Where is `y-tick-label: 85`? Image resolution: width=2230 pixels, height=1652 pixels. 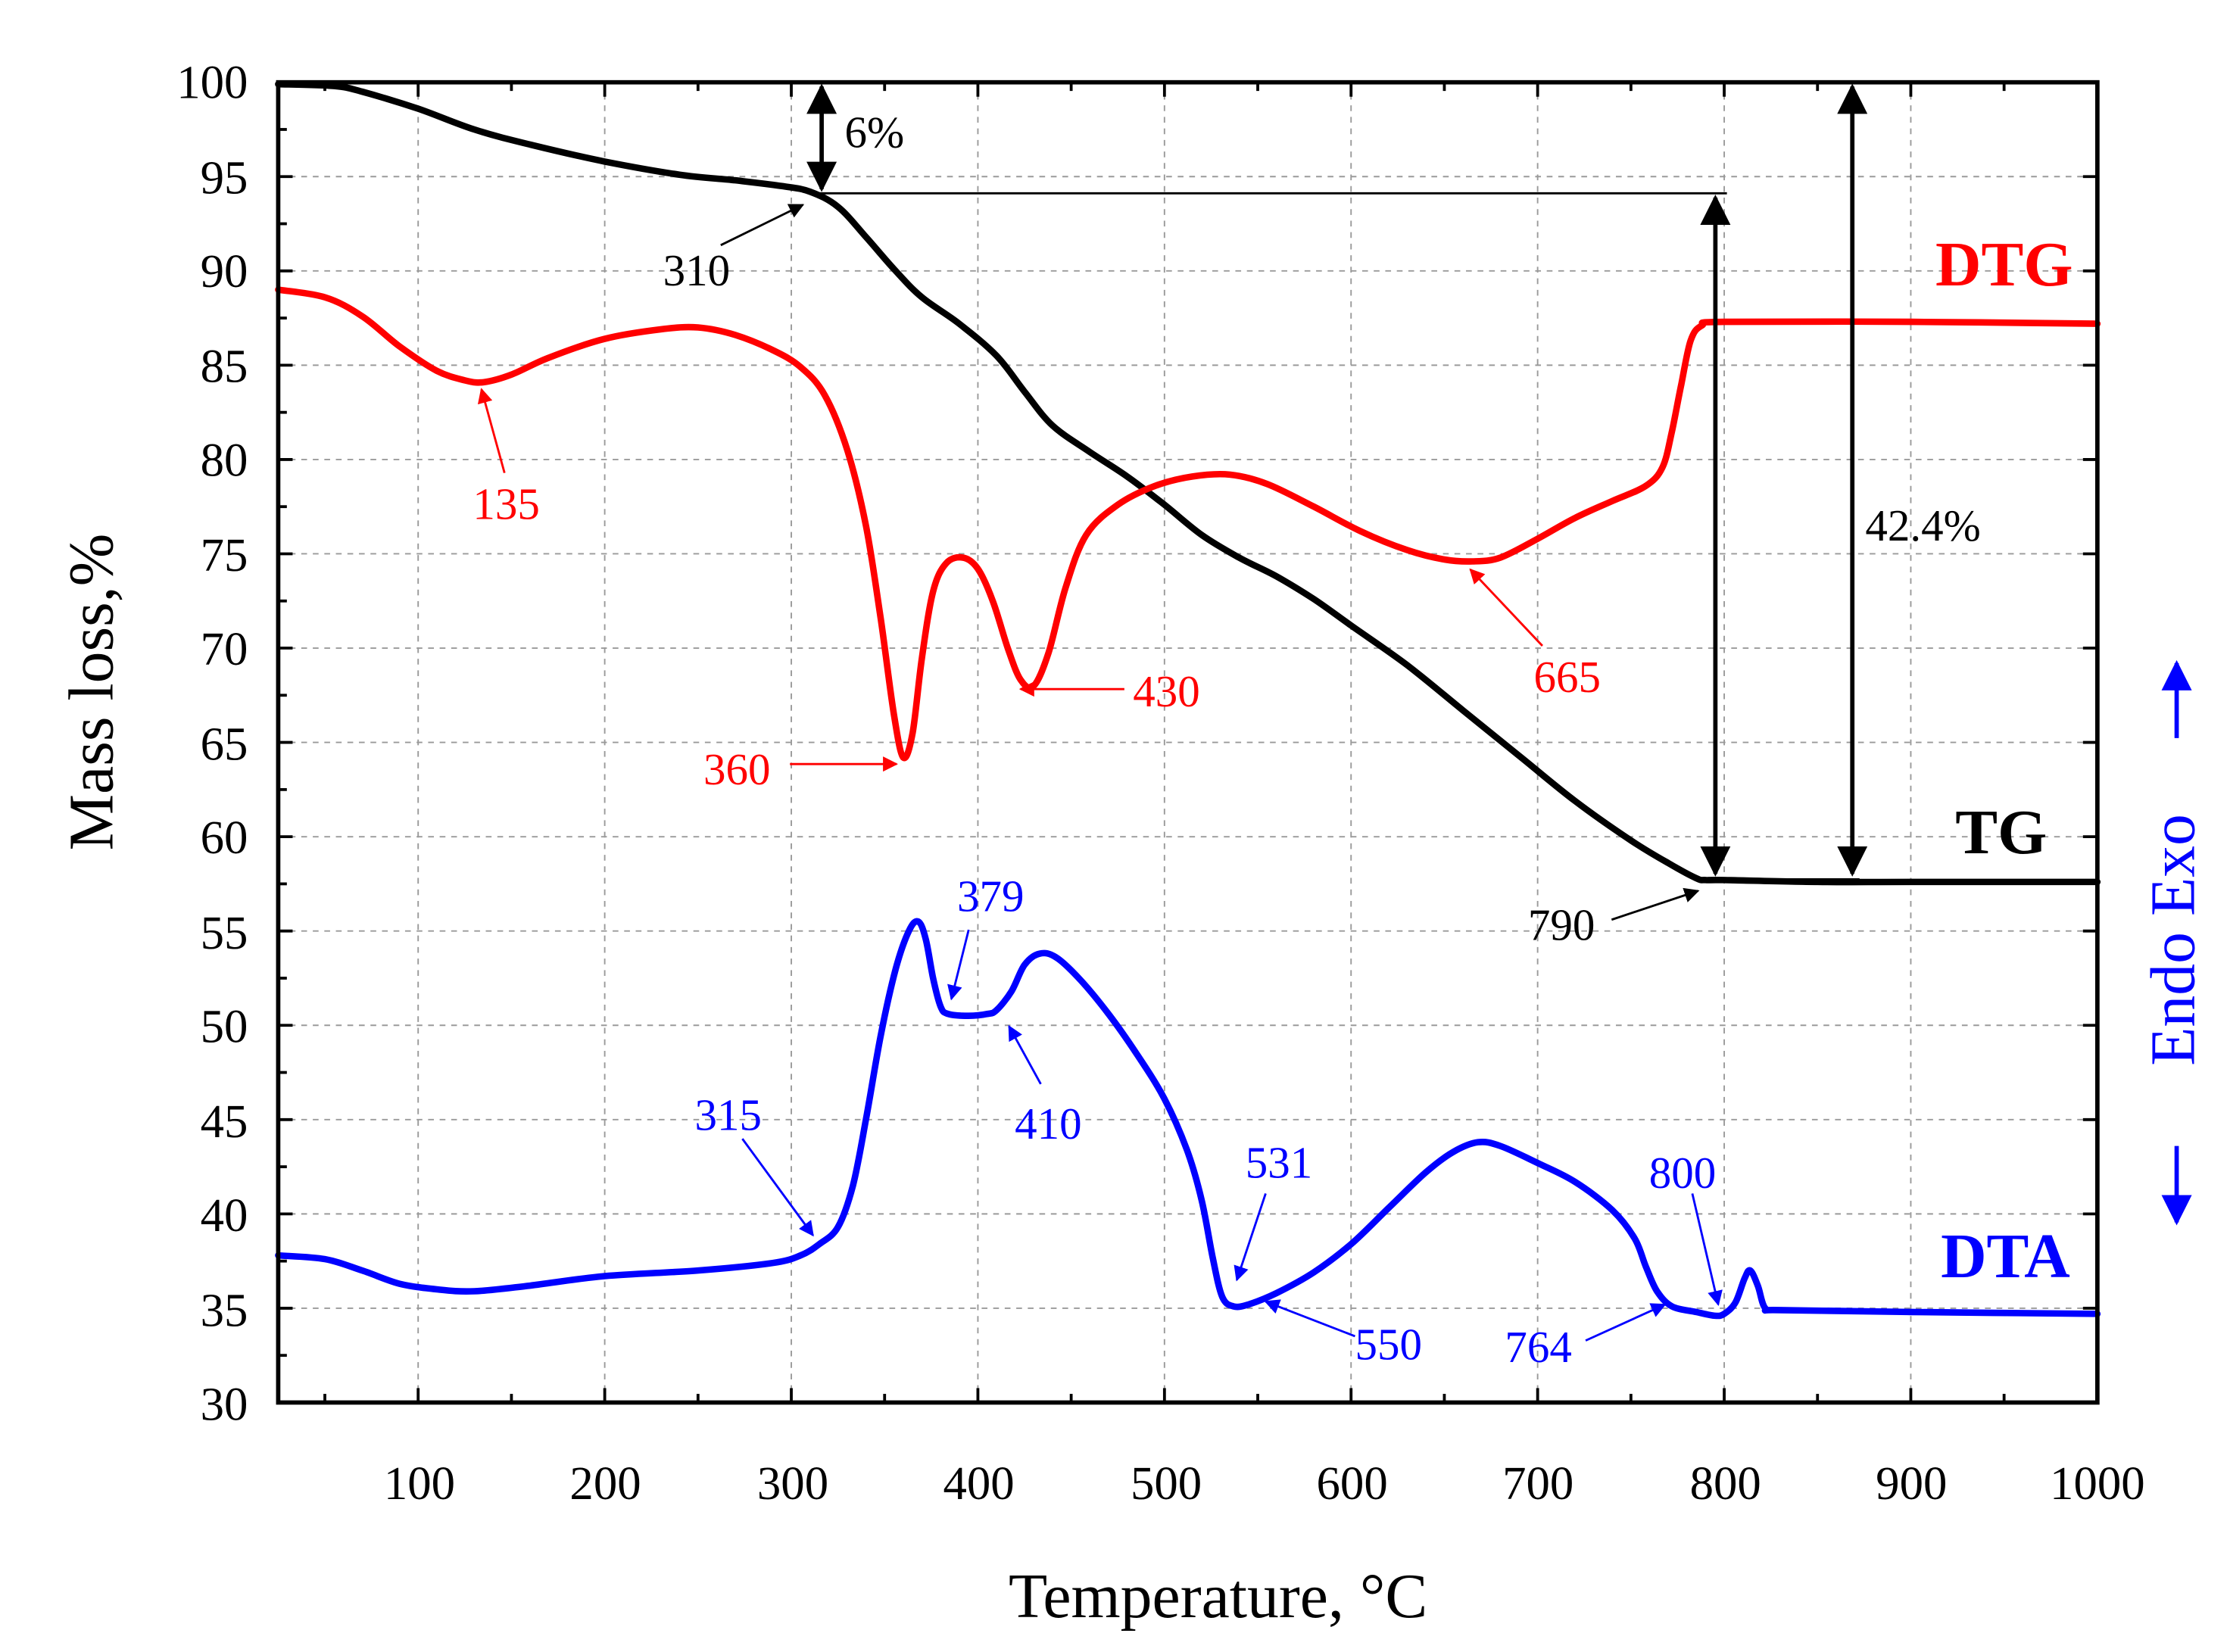 y-tick-label: 85 is located at coordinates (224, 366).